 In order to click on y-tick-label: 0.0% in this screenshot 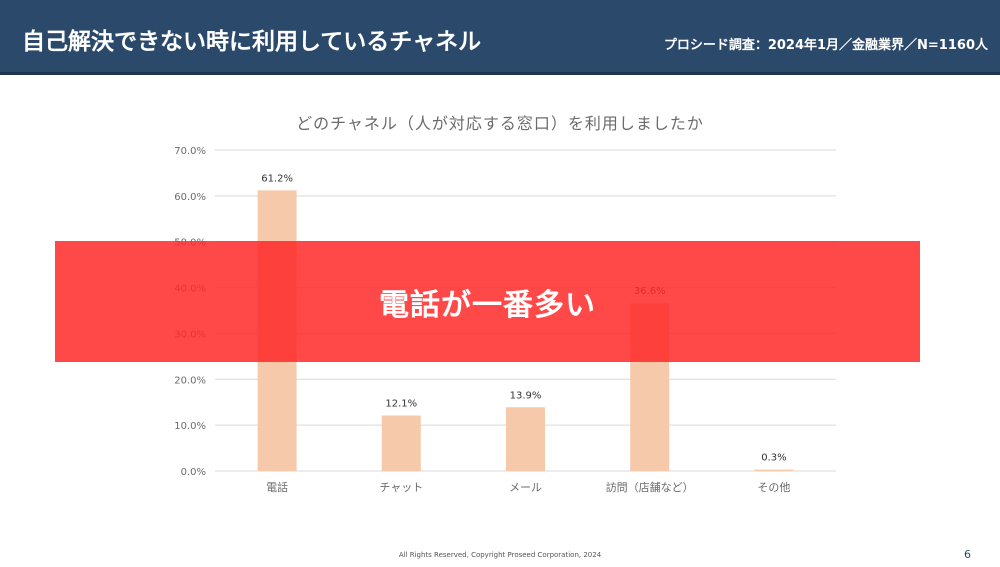, I will do `click(193, 472)`.